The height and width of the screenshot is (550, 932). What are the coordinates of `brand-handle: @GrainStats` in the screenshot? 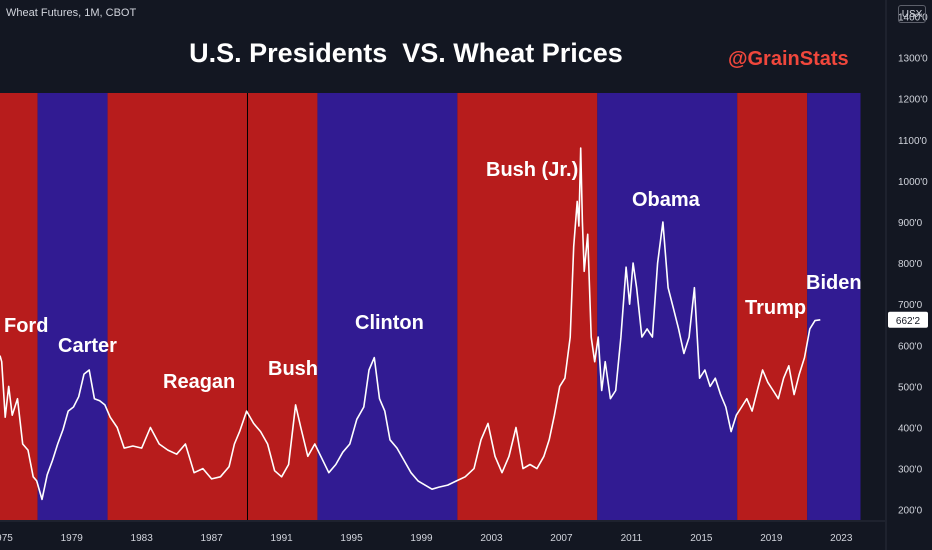 It's located at (788, 59).